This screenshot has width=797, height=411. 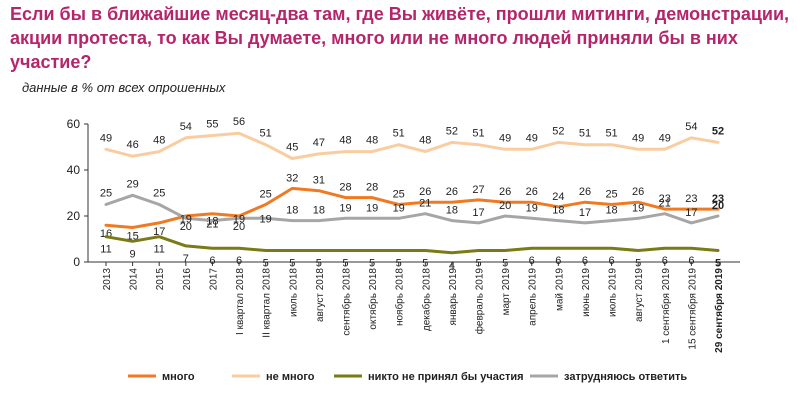 What do you see at coordinates (480, 301) in the screenshot?
I see `x-tick-label: февраль 2019` at bounding box center [480, 301].